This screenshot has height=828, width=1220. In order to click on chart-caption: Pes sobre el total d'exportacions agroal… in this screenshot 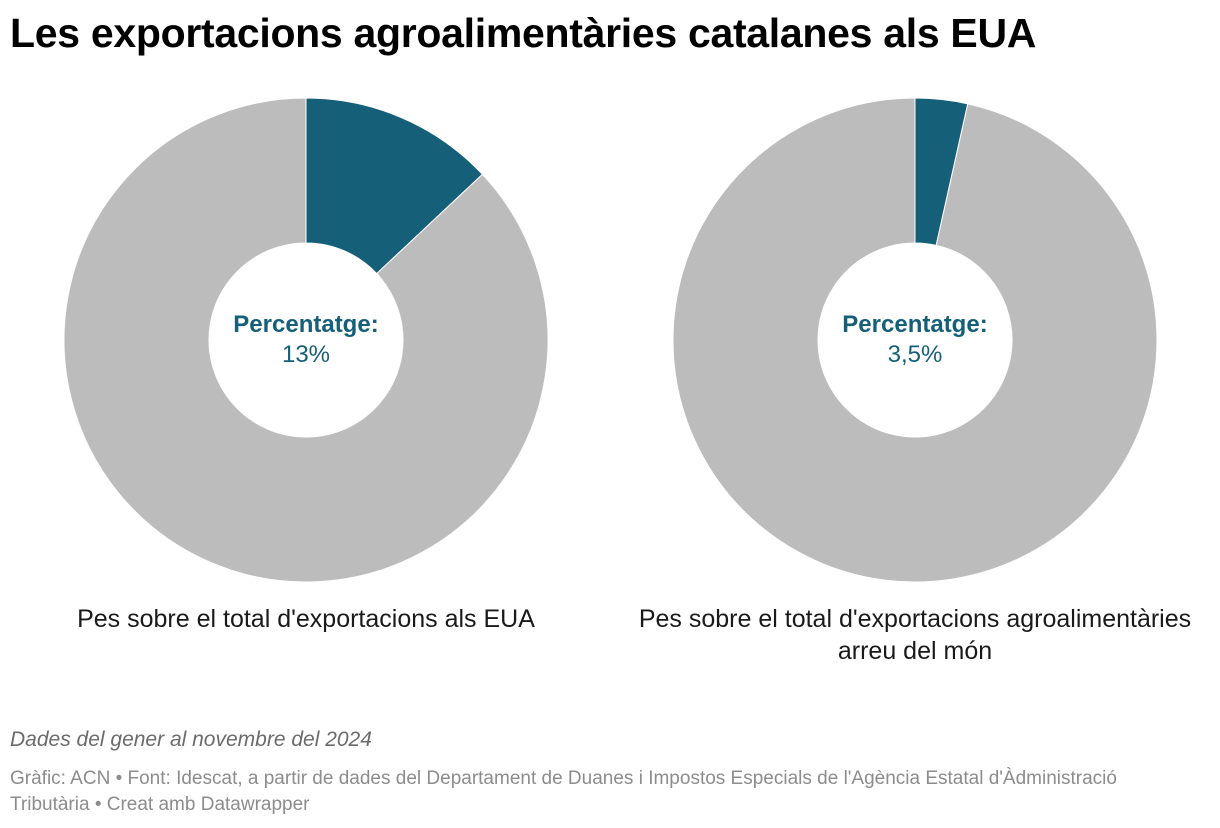, I will do `click(915, 635)`.